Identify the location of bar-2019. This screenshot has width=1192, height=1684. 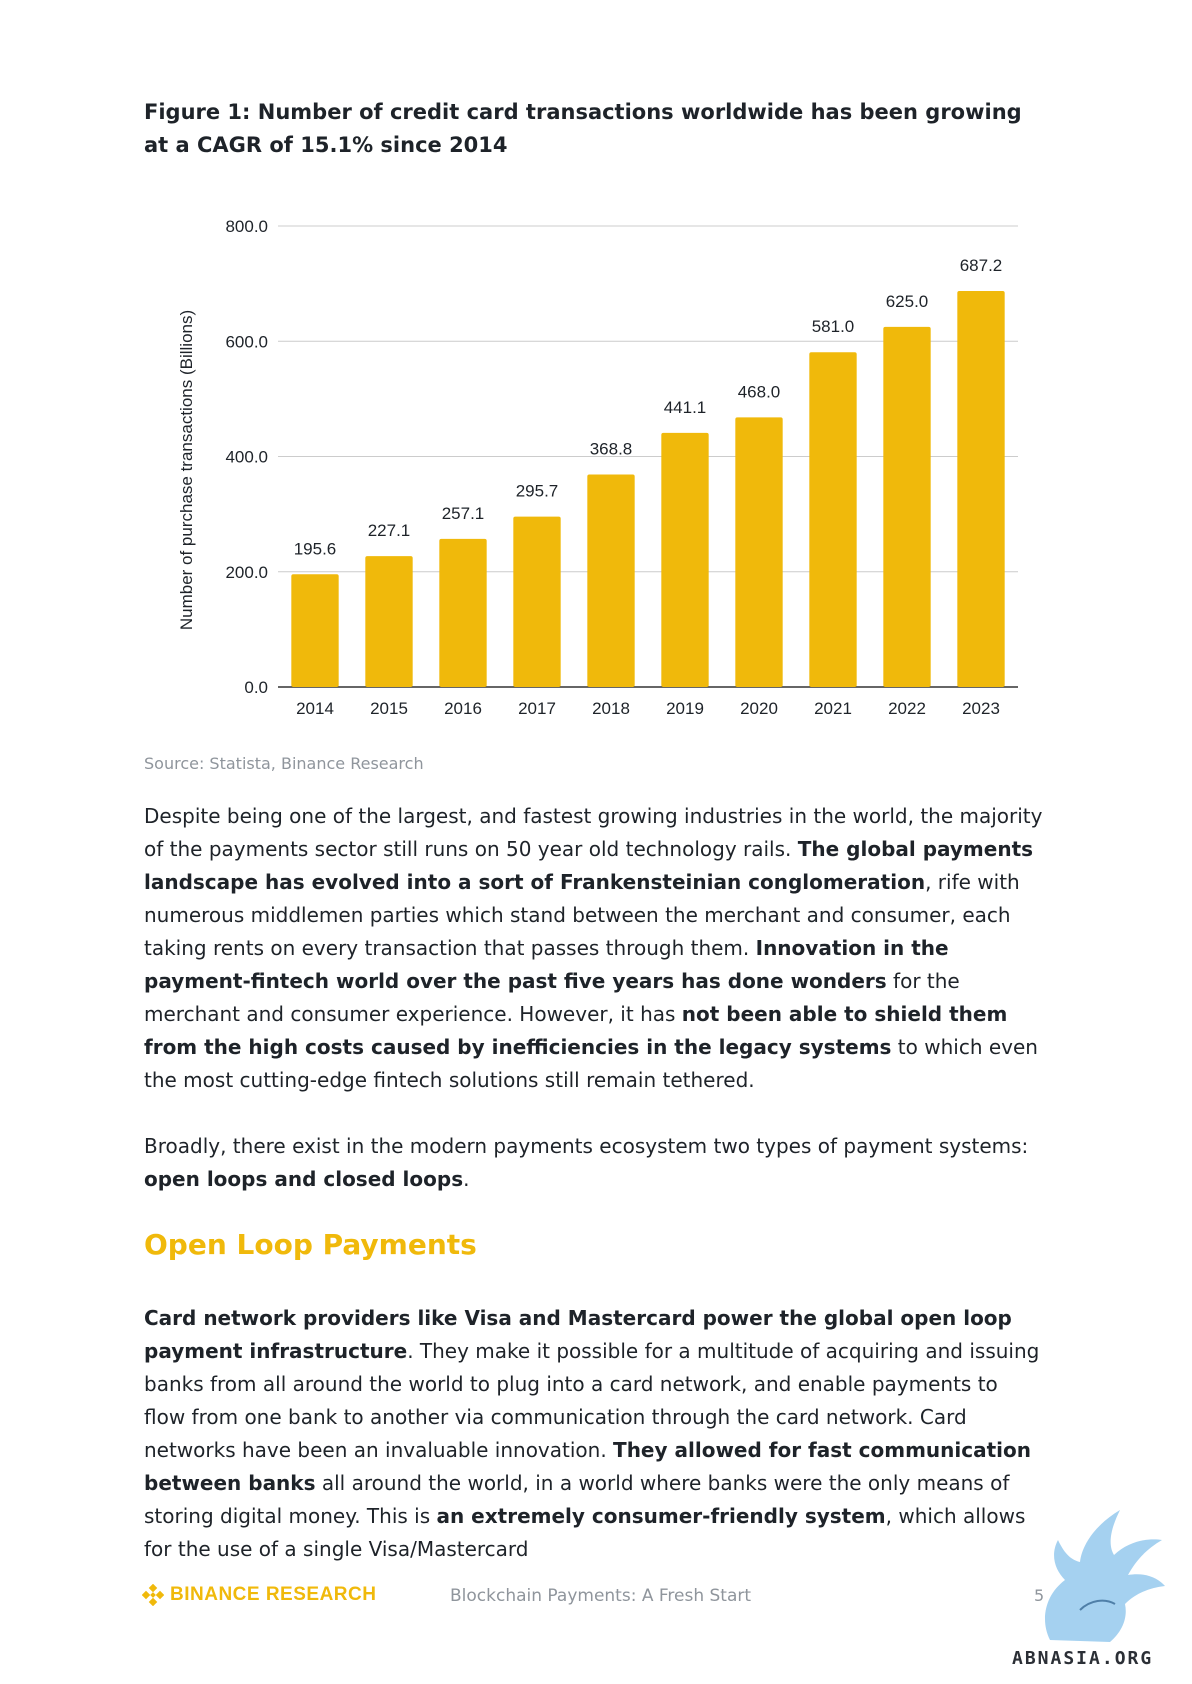
(685, 559).